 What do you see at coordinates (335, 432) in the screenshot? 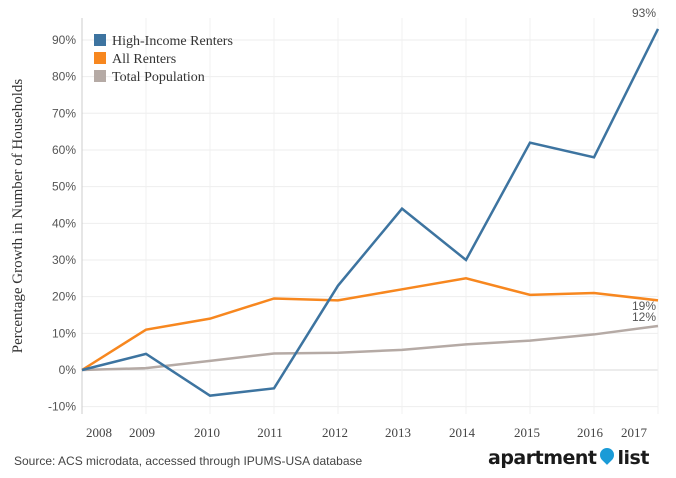
I see `x-tick-label: 2012` at bounding box center [335, 432].